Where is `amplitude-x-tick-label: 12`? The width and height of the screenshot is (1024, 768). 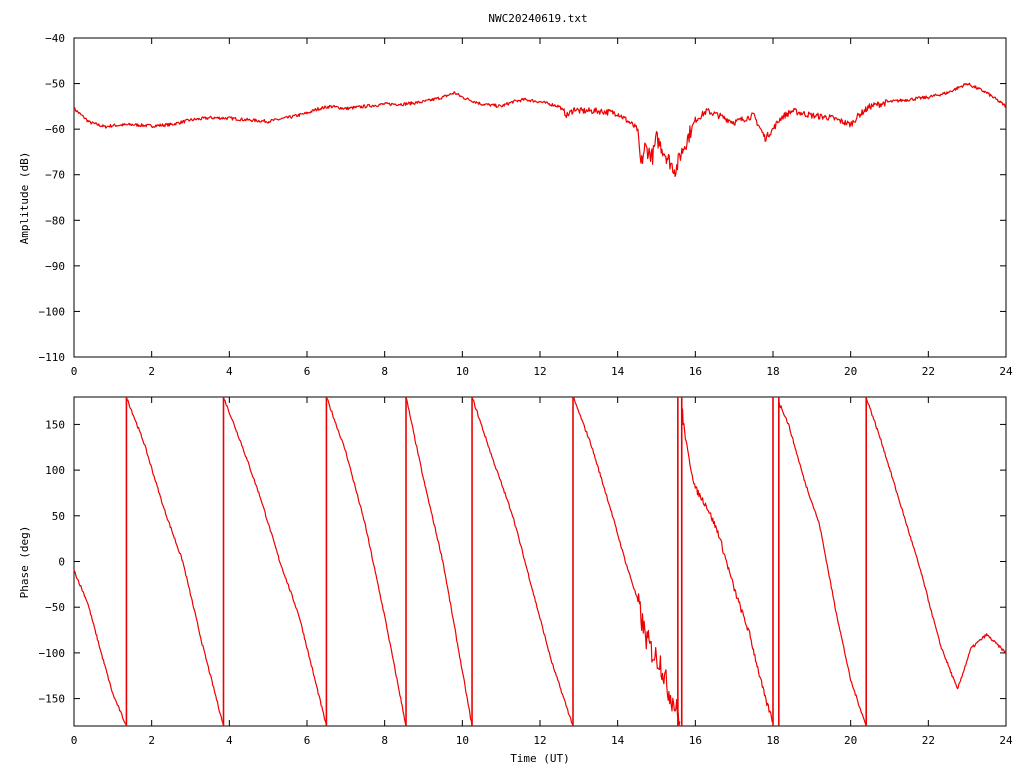
amplitude-x-tick-label: 12 is located at coordinates (539, 371).